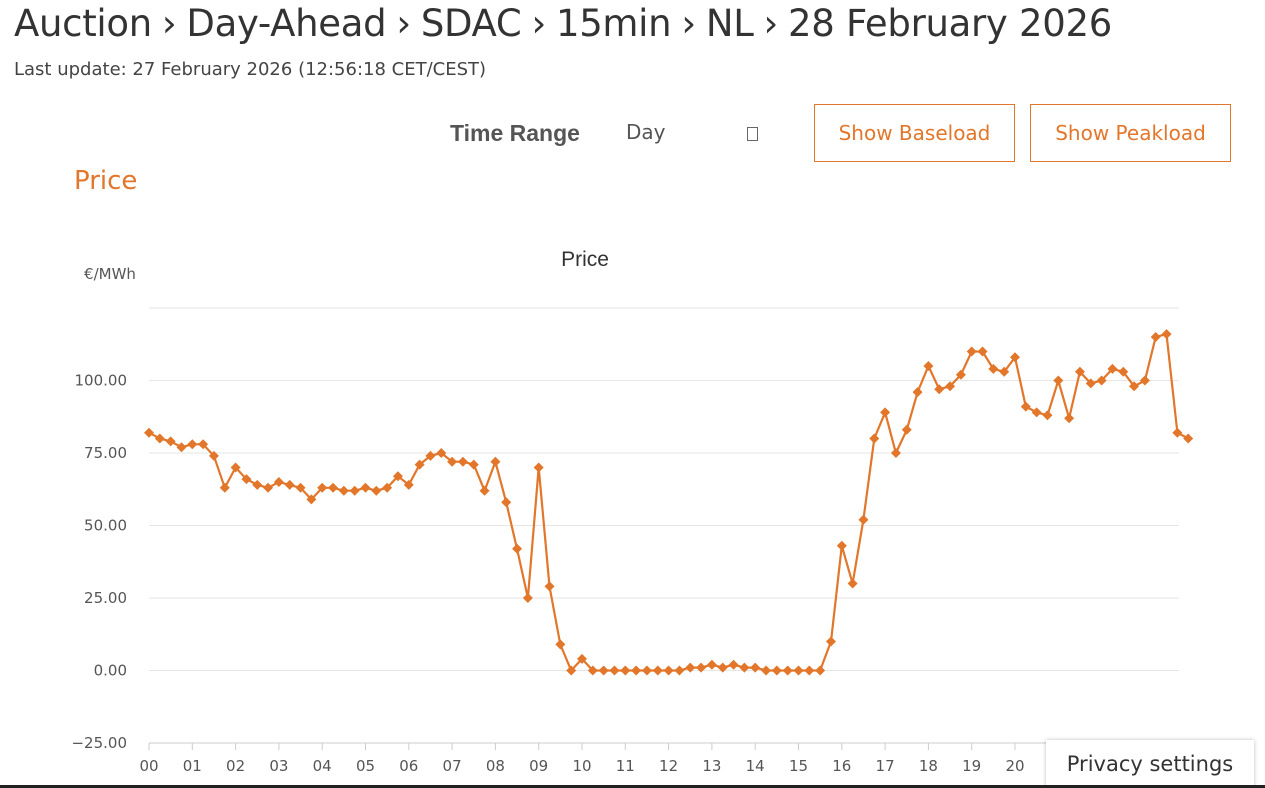 This screenshot has width=1265, height=788. Describe the element at coordinates (286, 23) in the screenshot. I see `breadcrumb-item-day-ahead: Day-Ahead` at that location.